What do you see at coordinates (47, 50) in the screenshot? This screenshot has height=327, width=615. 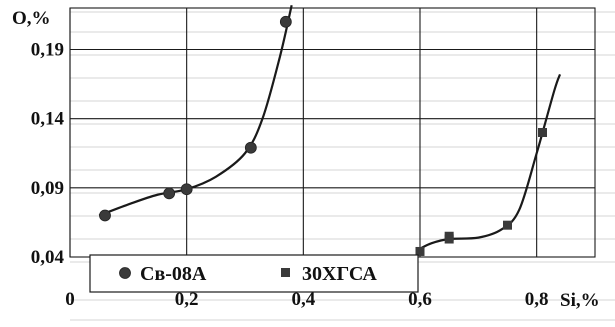 I see `y-tick-label-3: 0,19` at bounding box center [47, 50].